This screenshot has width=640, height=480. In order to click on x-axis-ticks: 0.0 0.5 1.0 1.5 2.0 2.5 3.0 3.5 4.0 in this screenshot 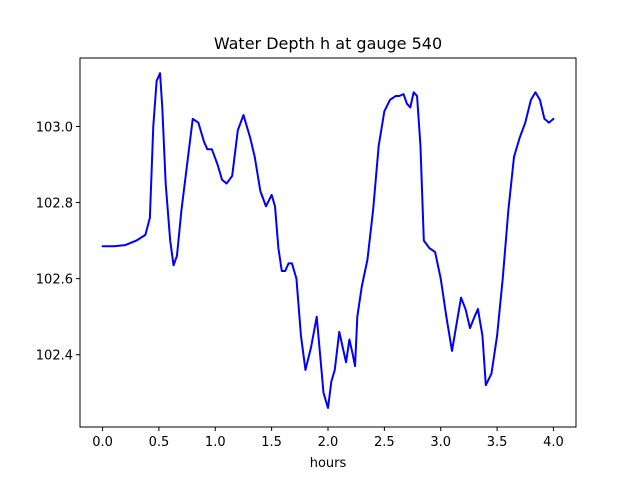, I will do `click(328, 438)`.